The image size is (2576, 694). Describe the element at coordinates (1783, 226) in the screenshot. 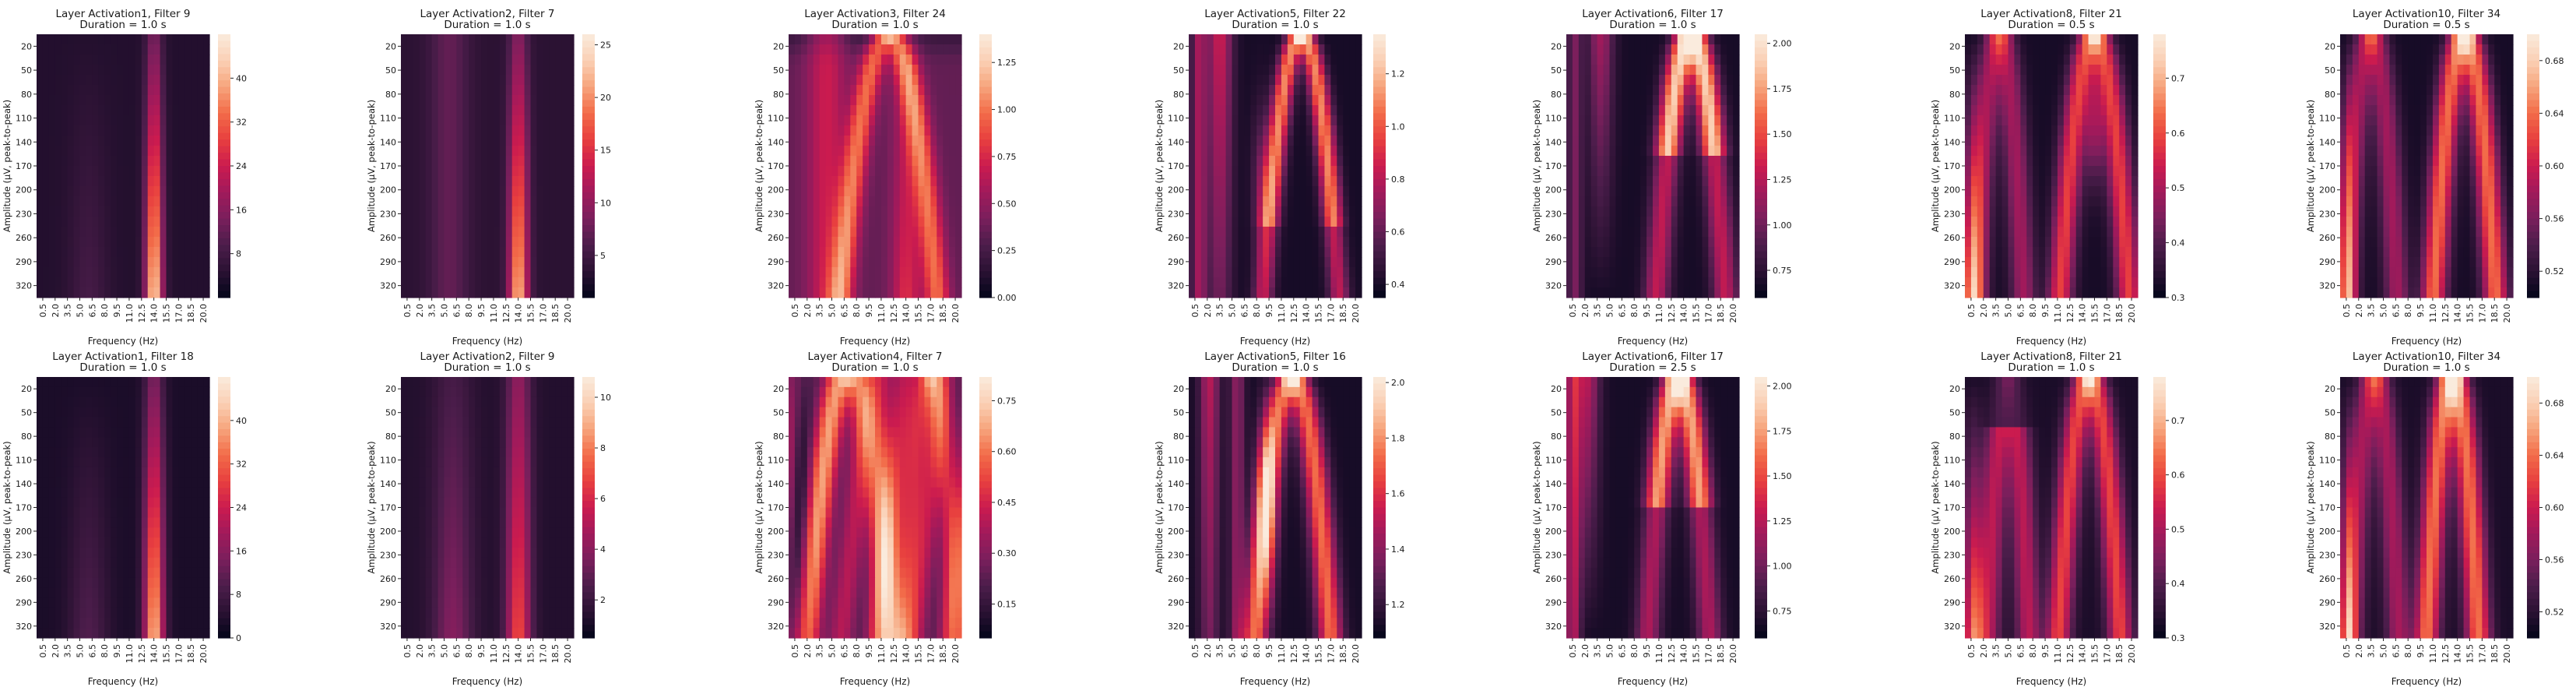

I see `colorbar-tick-label: 1.00` at that location.